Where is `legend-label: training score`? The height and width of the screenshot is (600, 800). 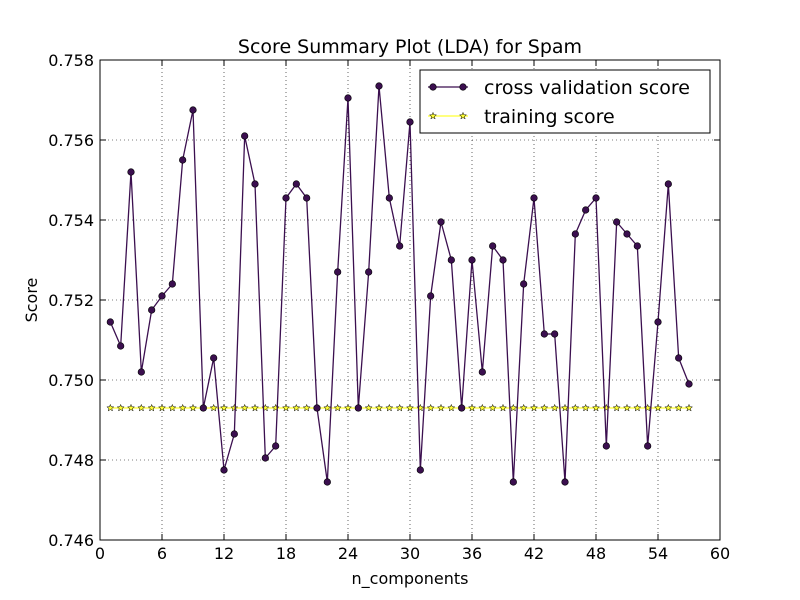 legend-label: training score is located at coordinates (549, 117).